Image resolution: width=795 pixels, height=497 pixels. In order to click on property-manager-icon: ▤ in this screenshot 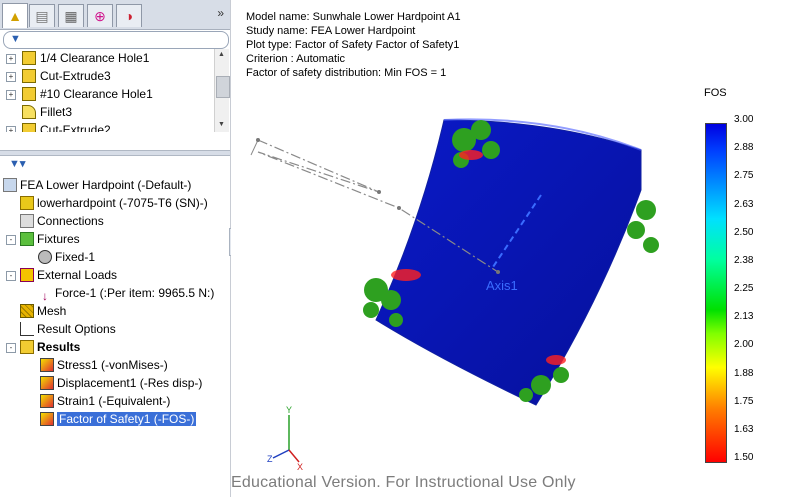, I will do `click(42, 15)`.